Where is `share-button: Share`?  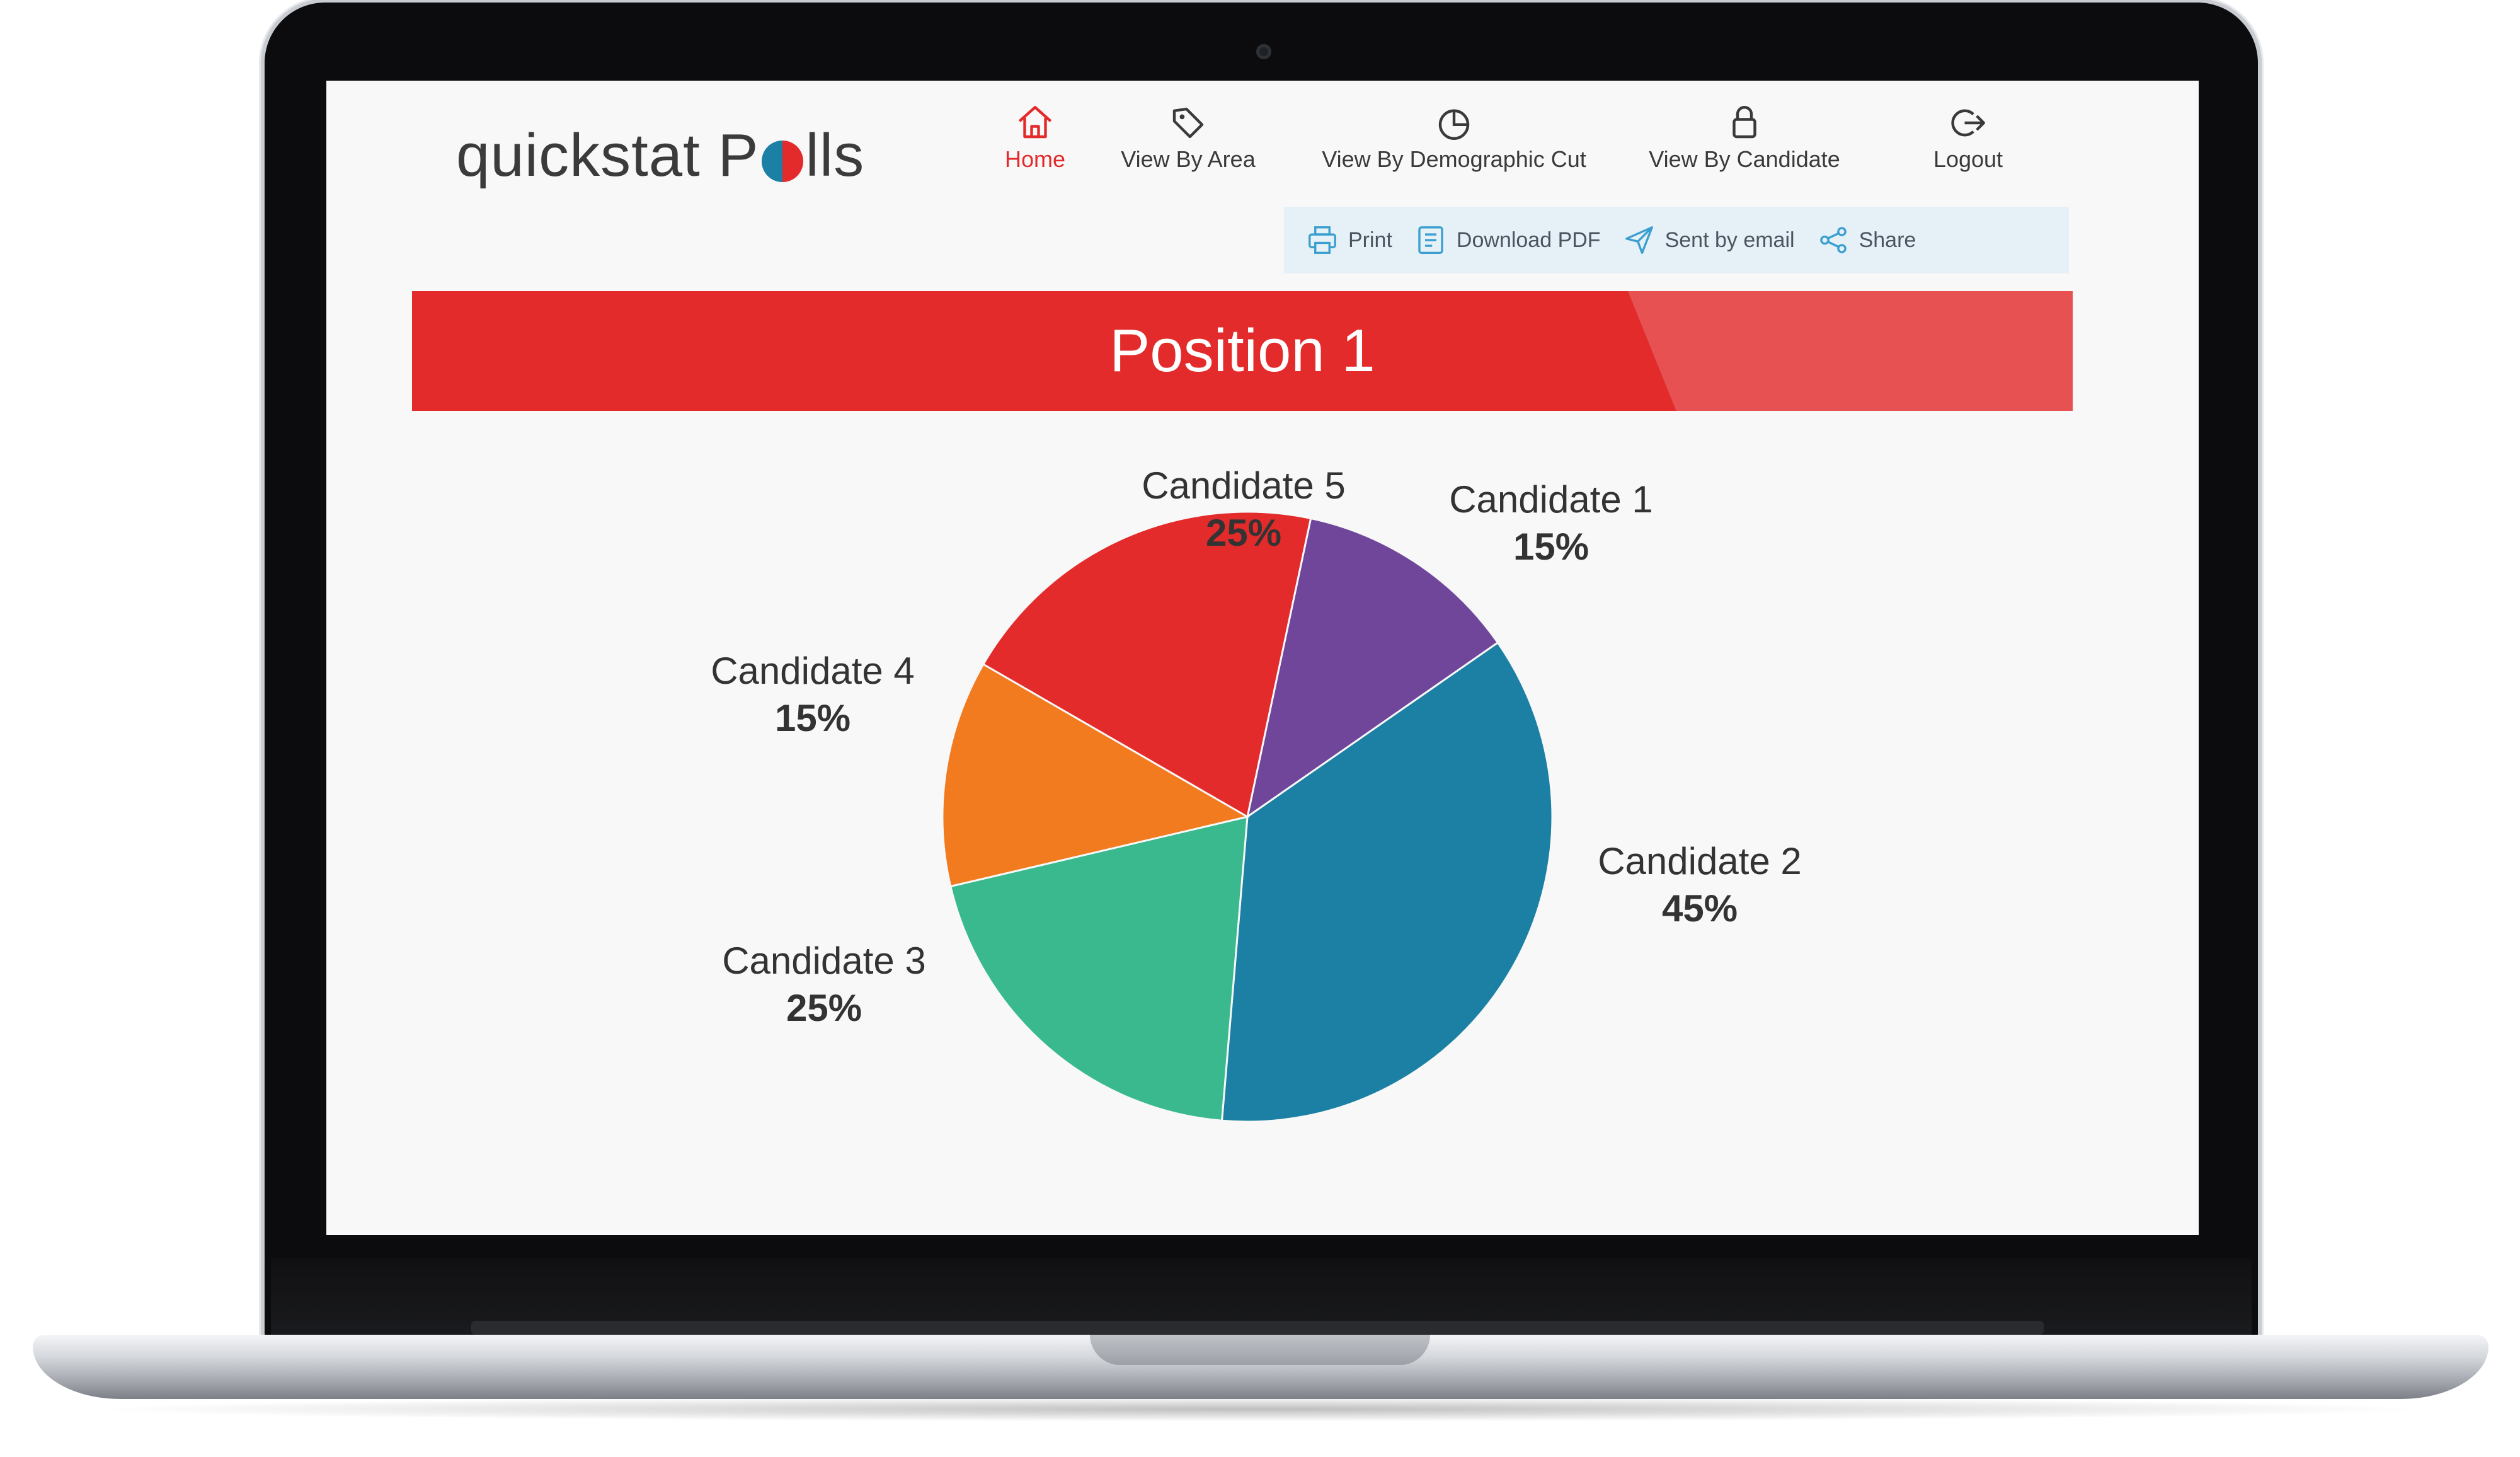 share-button: Share is located at coordinates (1866, 240).